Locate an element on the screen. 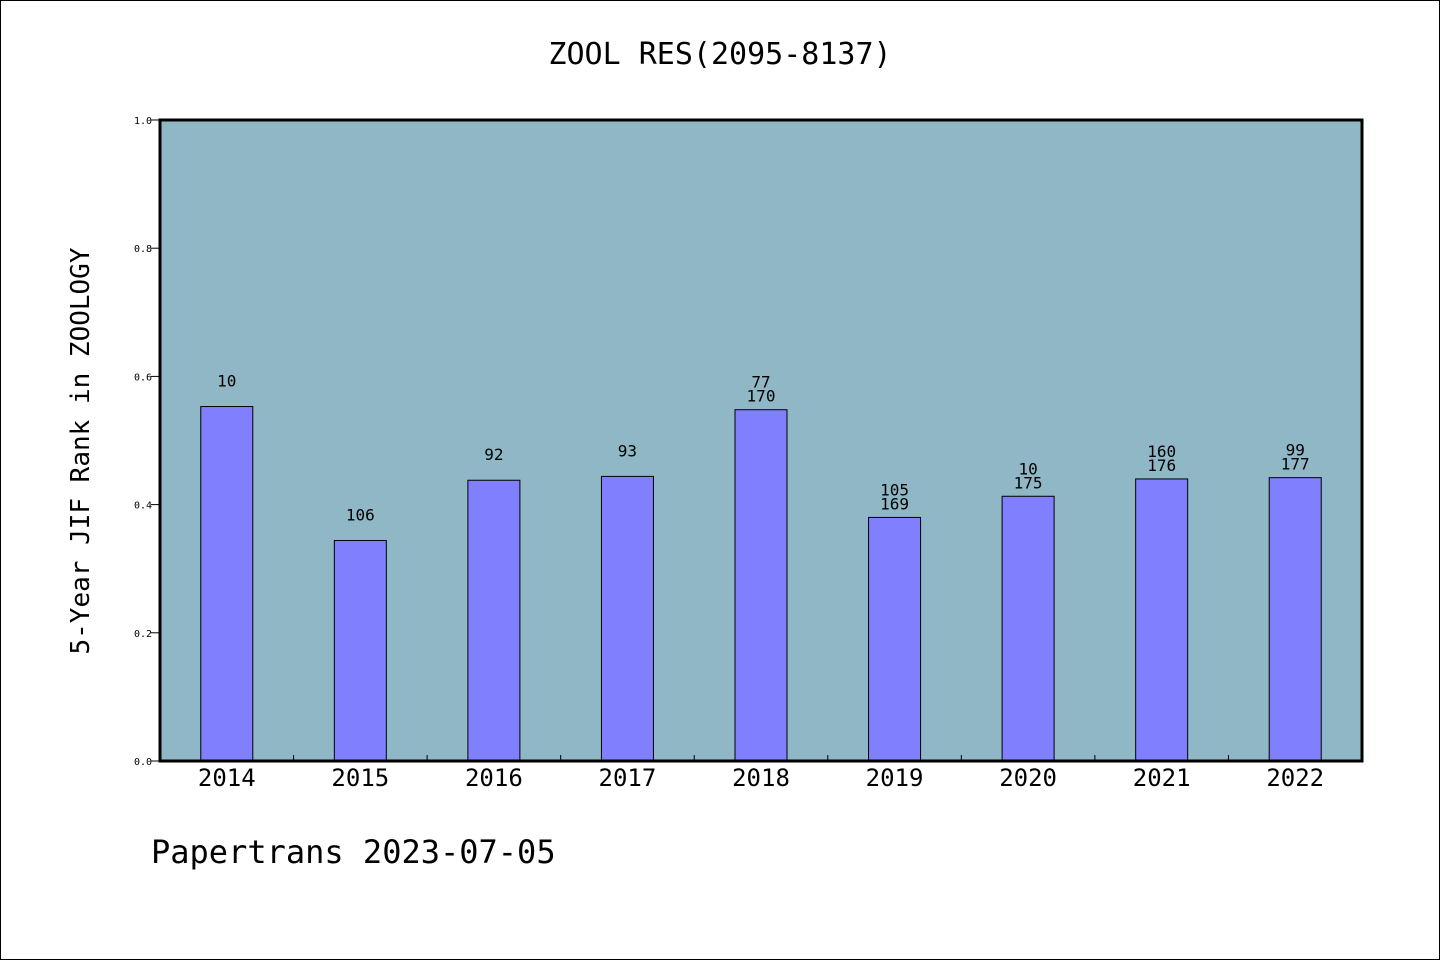 Image resolution: width=1440 pixels, height=960 pixels. bar-data-label: 175 is located at coordinates (1028, 482).